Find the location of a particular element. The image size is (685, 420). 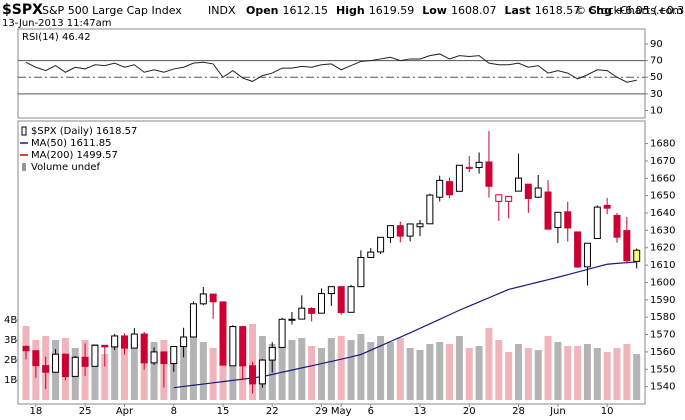

quote-label: Chg is located at coordinates (600, 10).